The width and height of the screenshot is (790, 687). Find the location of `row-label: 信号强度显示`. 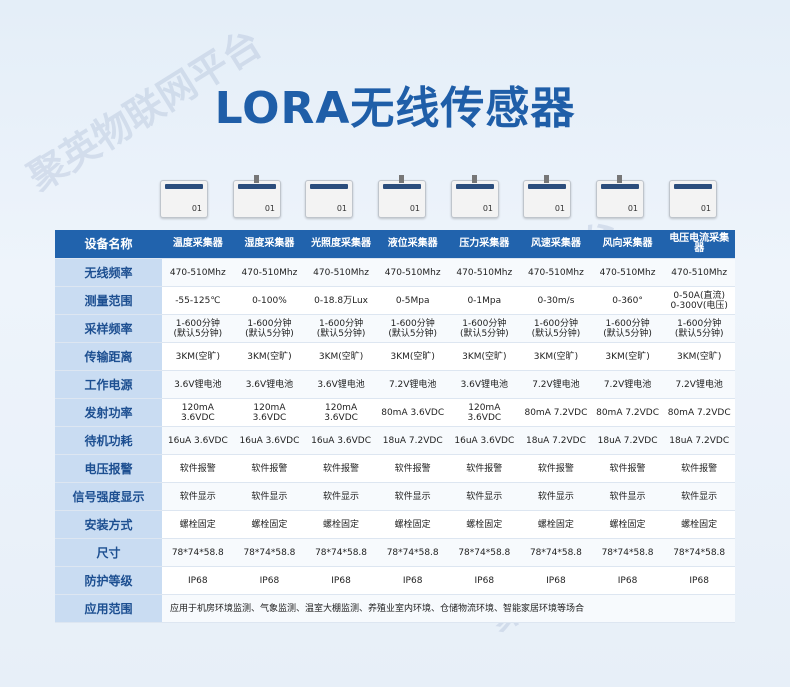

row-label: 信号强度显示 is located at coordinates (108, 496).